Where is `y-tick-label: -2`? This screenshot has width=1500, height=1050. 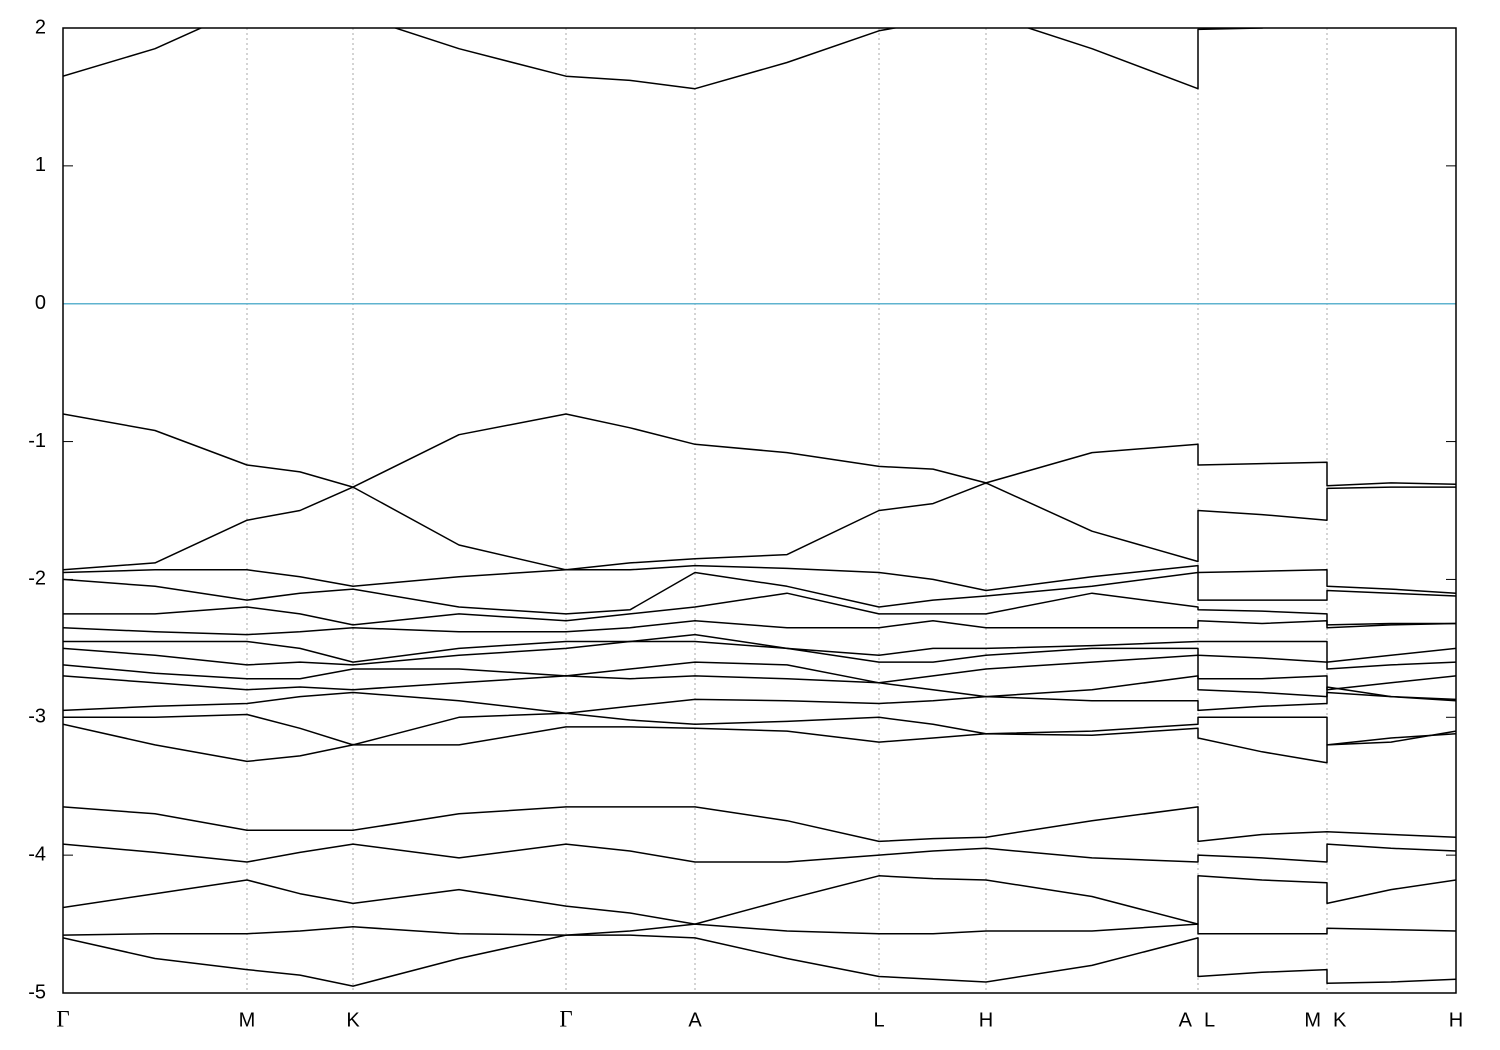 y-tick-label: -2 is located at coordinates (37, 579).